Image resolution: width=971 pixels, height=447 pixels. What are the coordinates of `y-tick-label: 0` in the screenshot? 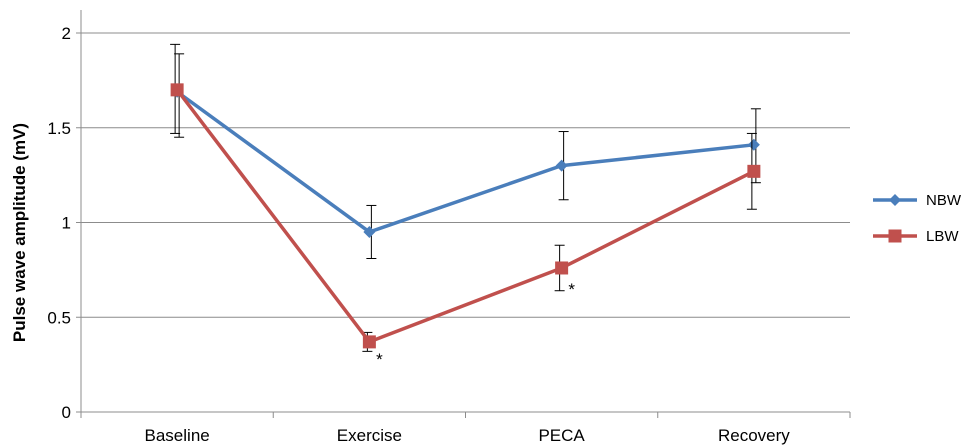 It's located at (66, 412).